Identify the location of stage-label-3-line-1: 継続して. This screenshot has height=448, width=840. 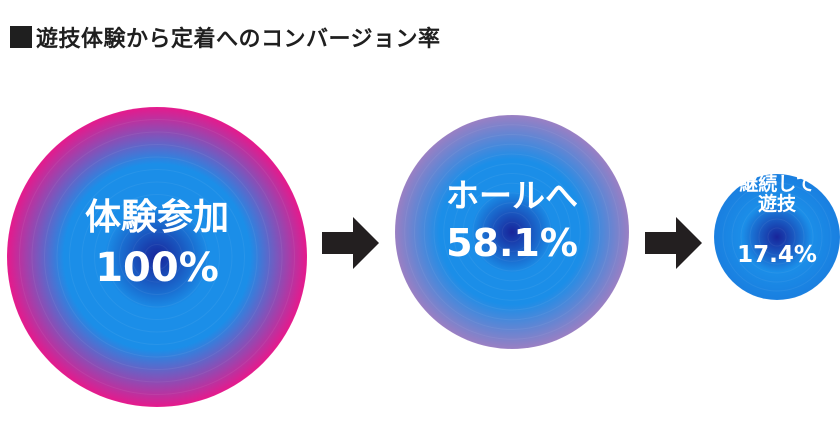
(776, 183).